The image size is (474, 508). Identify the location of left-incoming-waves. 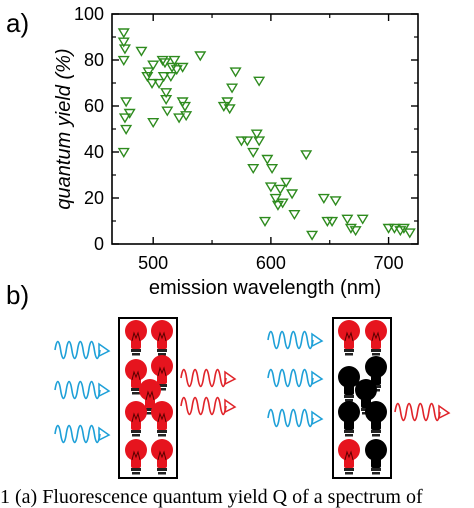
(82, 392).